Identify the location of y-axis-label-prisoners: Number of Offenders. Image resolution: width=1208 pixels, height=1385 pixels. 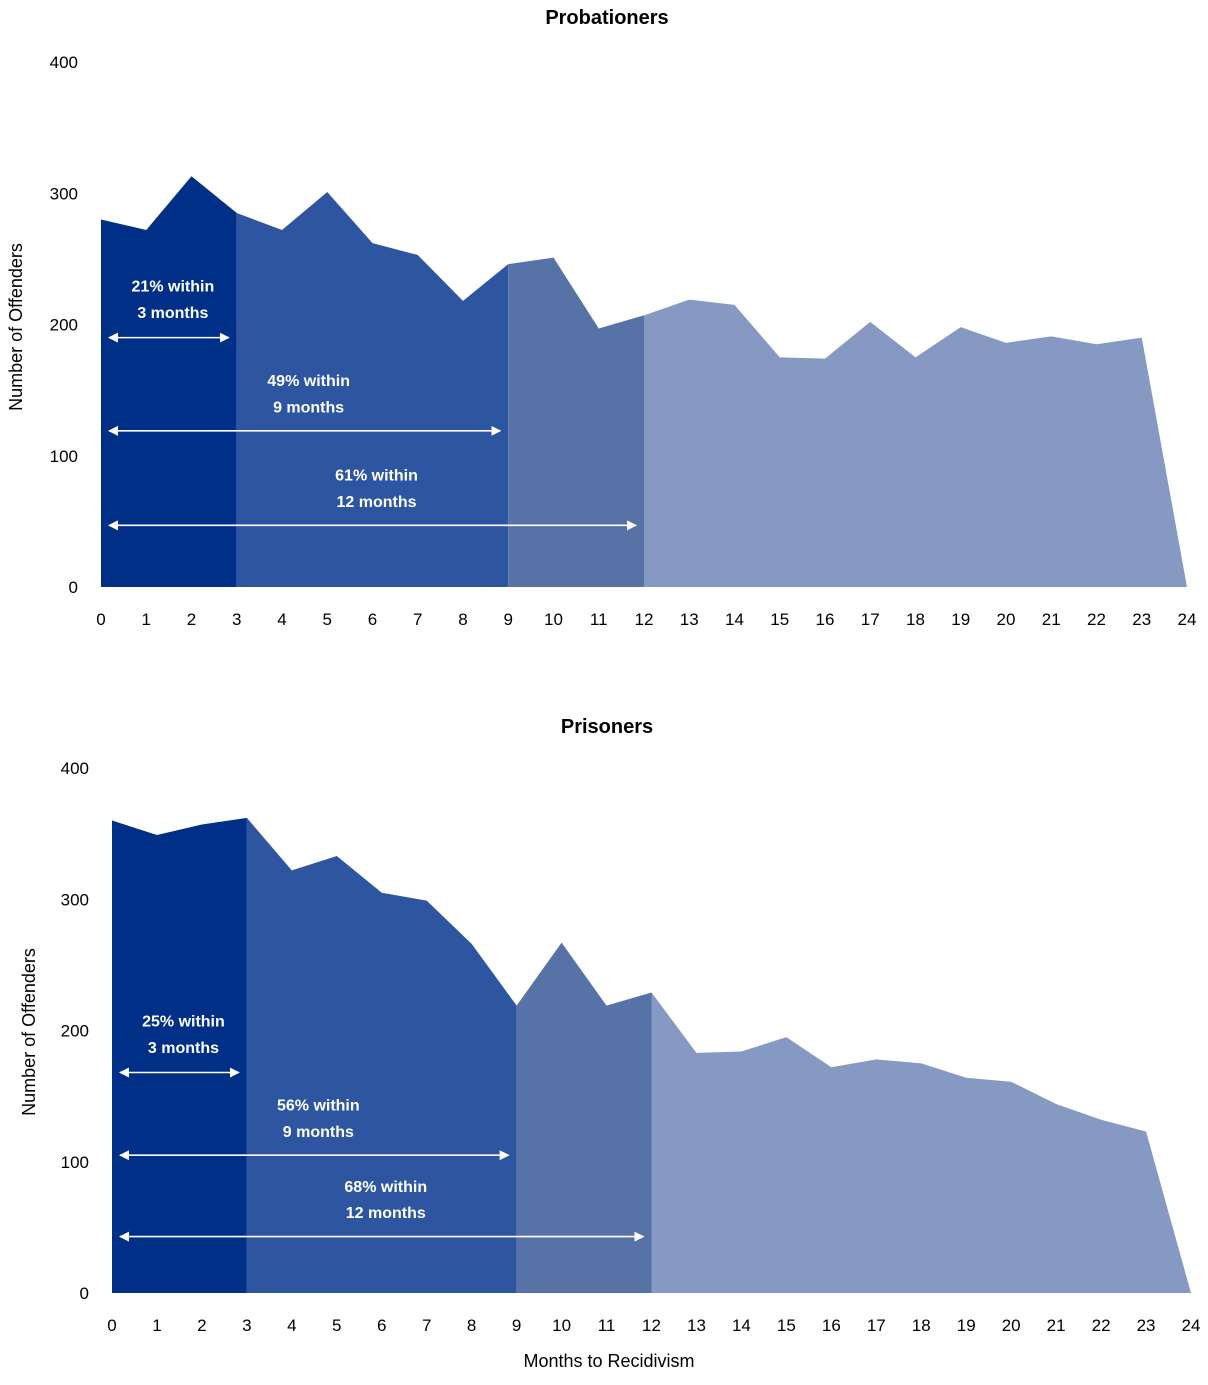
(29, 1032).